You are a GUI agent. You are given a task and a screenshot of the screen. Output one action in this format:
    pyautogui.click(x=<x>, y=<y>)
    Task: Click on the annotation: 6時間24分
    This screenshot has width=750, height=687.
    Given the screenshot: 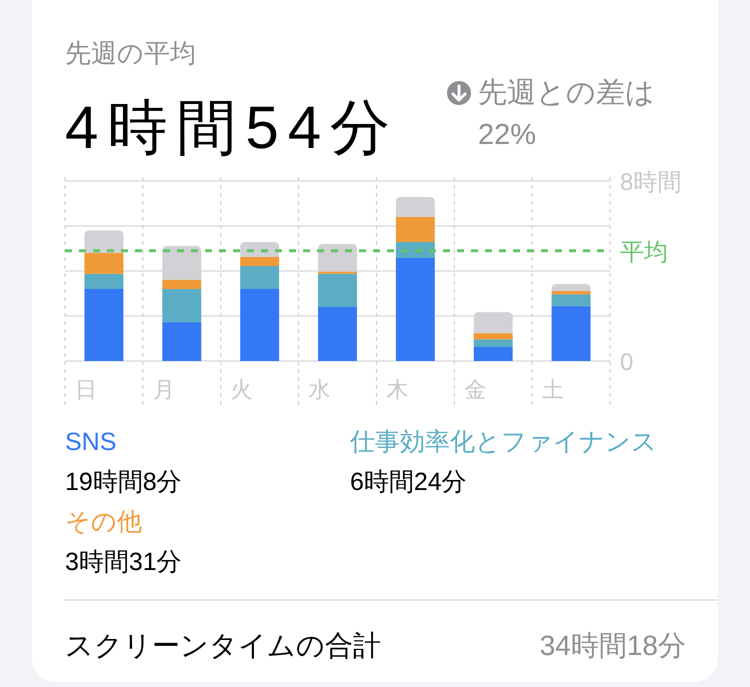 What is the action you would take?
    pyautogui.click(x=408, y=482)
    